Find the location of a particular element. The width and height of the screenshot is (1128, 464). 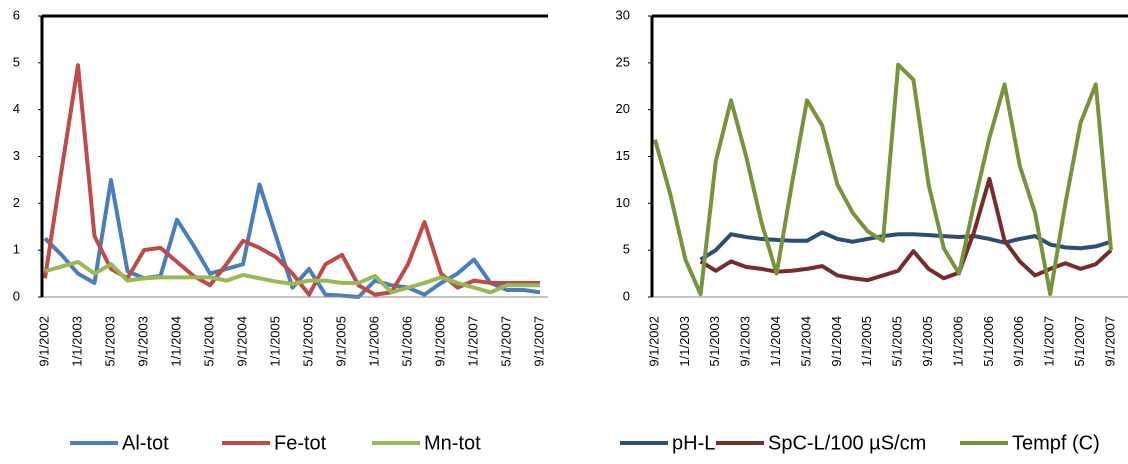

y-tick-label: 15 is located at coordinates (623, 155).